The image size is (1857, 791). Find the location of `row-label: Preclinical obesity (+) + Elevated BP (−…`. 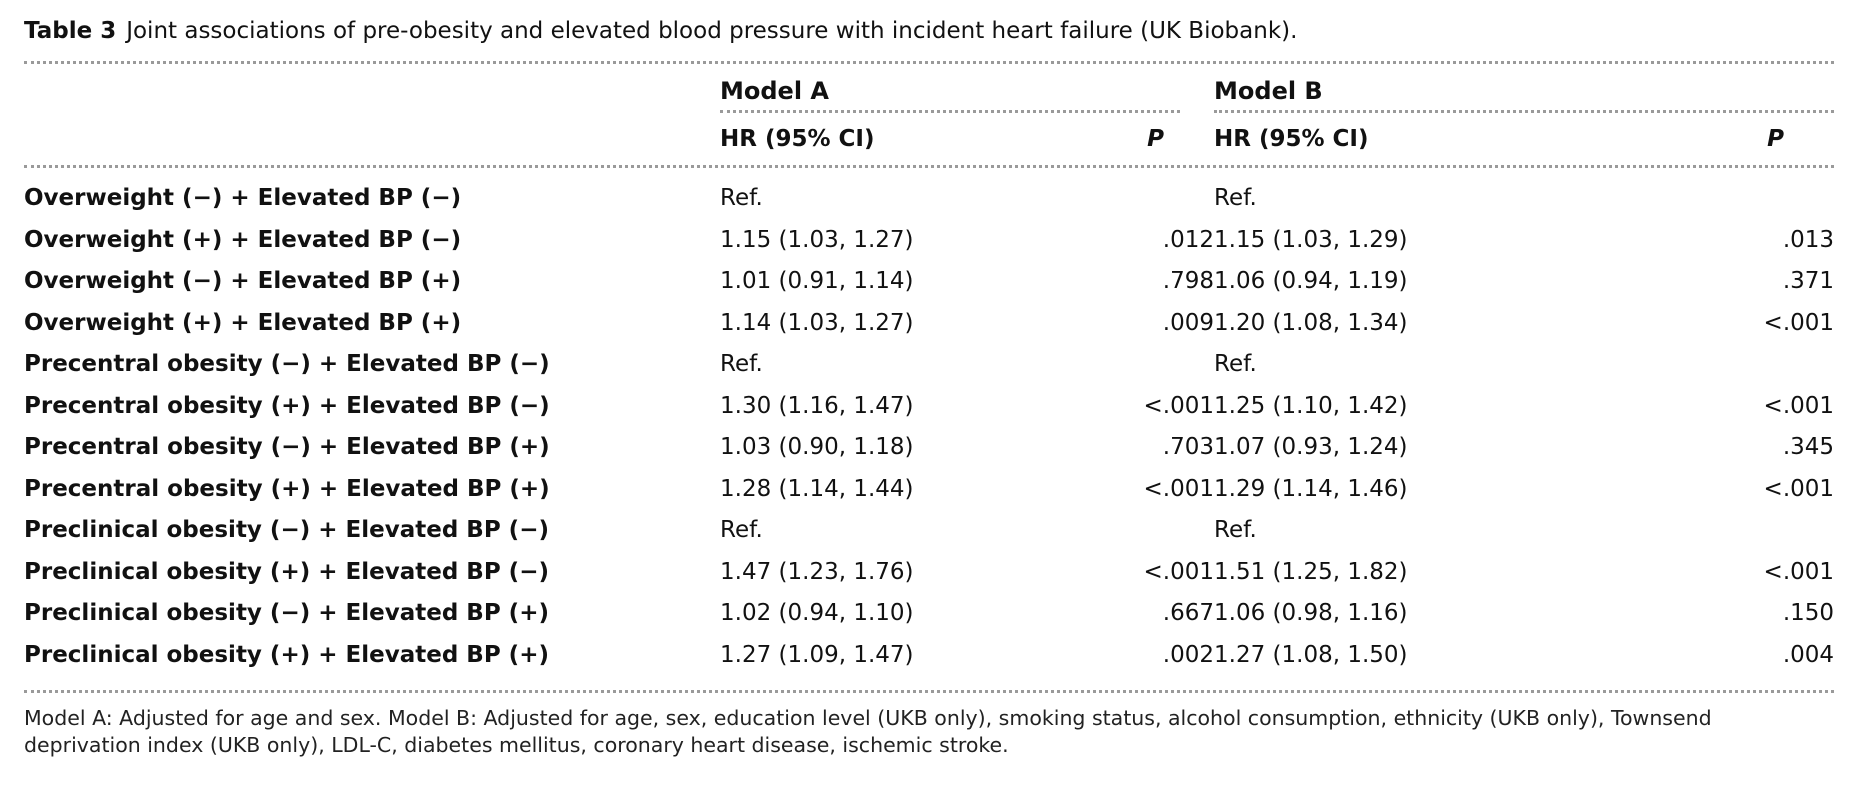

row-label: Preclinical obesity (+) + Elevated BP (−… is located at coordinates (286, 571).